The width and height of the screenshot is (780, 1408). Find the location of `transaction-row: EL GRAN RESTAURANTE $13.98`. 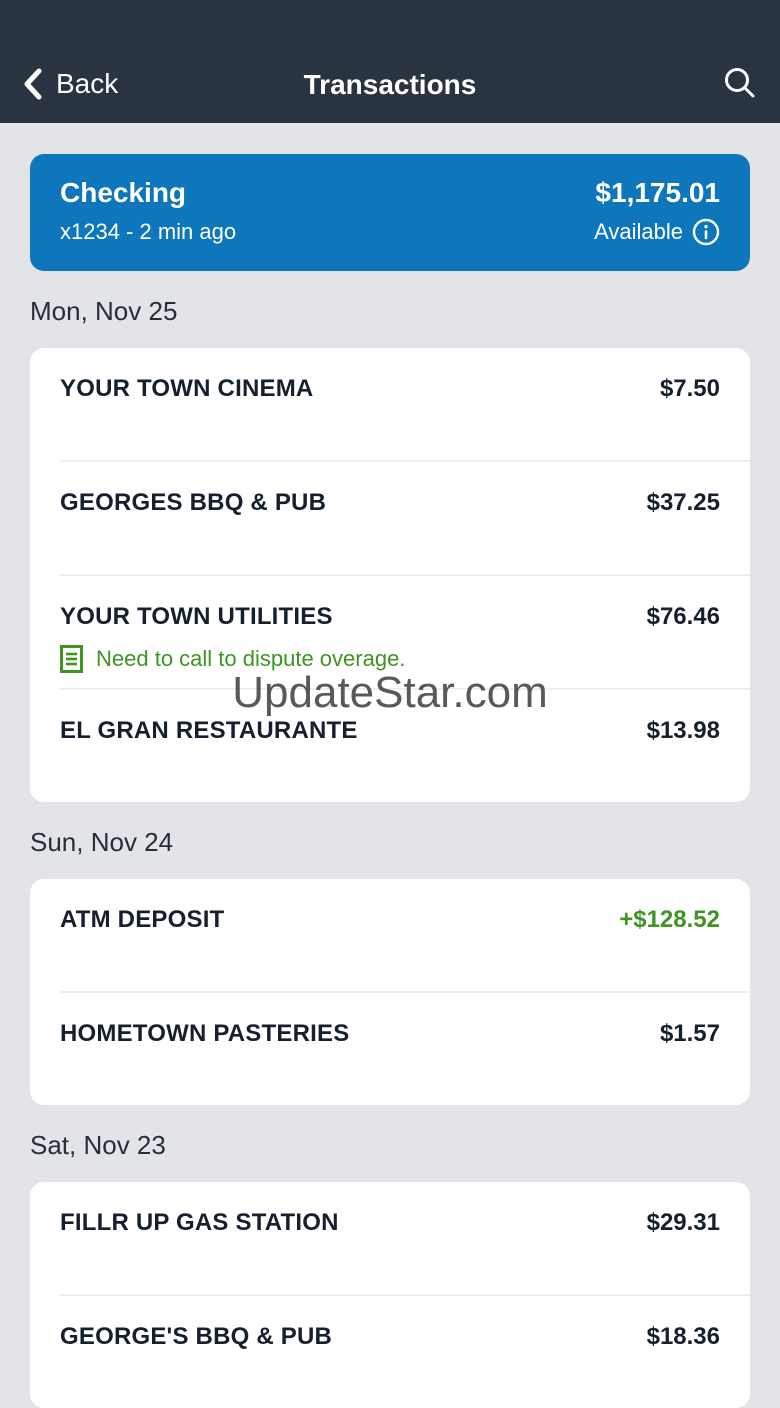

transaction-row: EL GRAN RESTAURANTE $13.98 is located at coordinates (390, 746).